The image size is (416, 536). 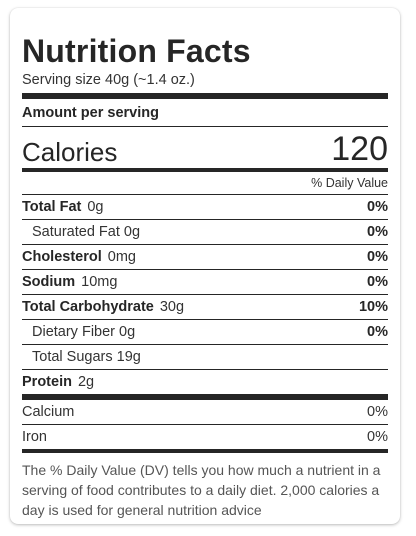 What do you see at coordinates (373, 307) in the screenshot?
I see `nutrient-dv: 10%` at bounding box center [373, 307].